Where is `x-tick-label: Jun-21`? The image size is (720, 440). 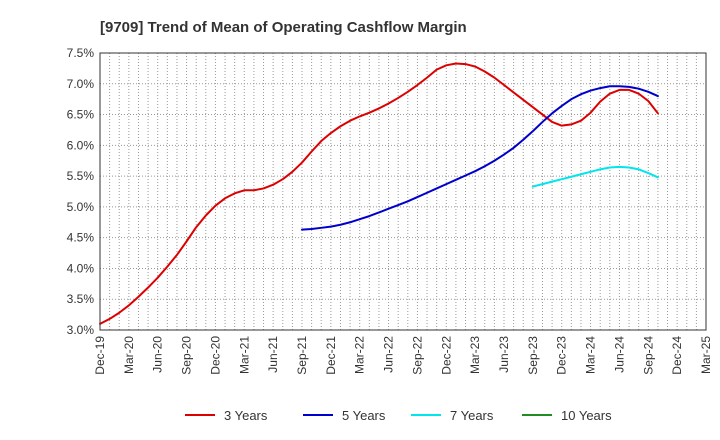 x-tick-label: Jun-21 is located at coordinates (273, 354).